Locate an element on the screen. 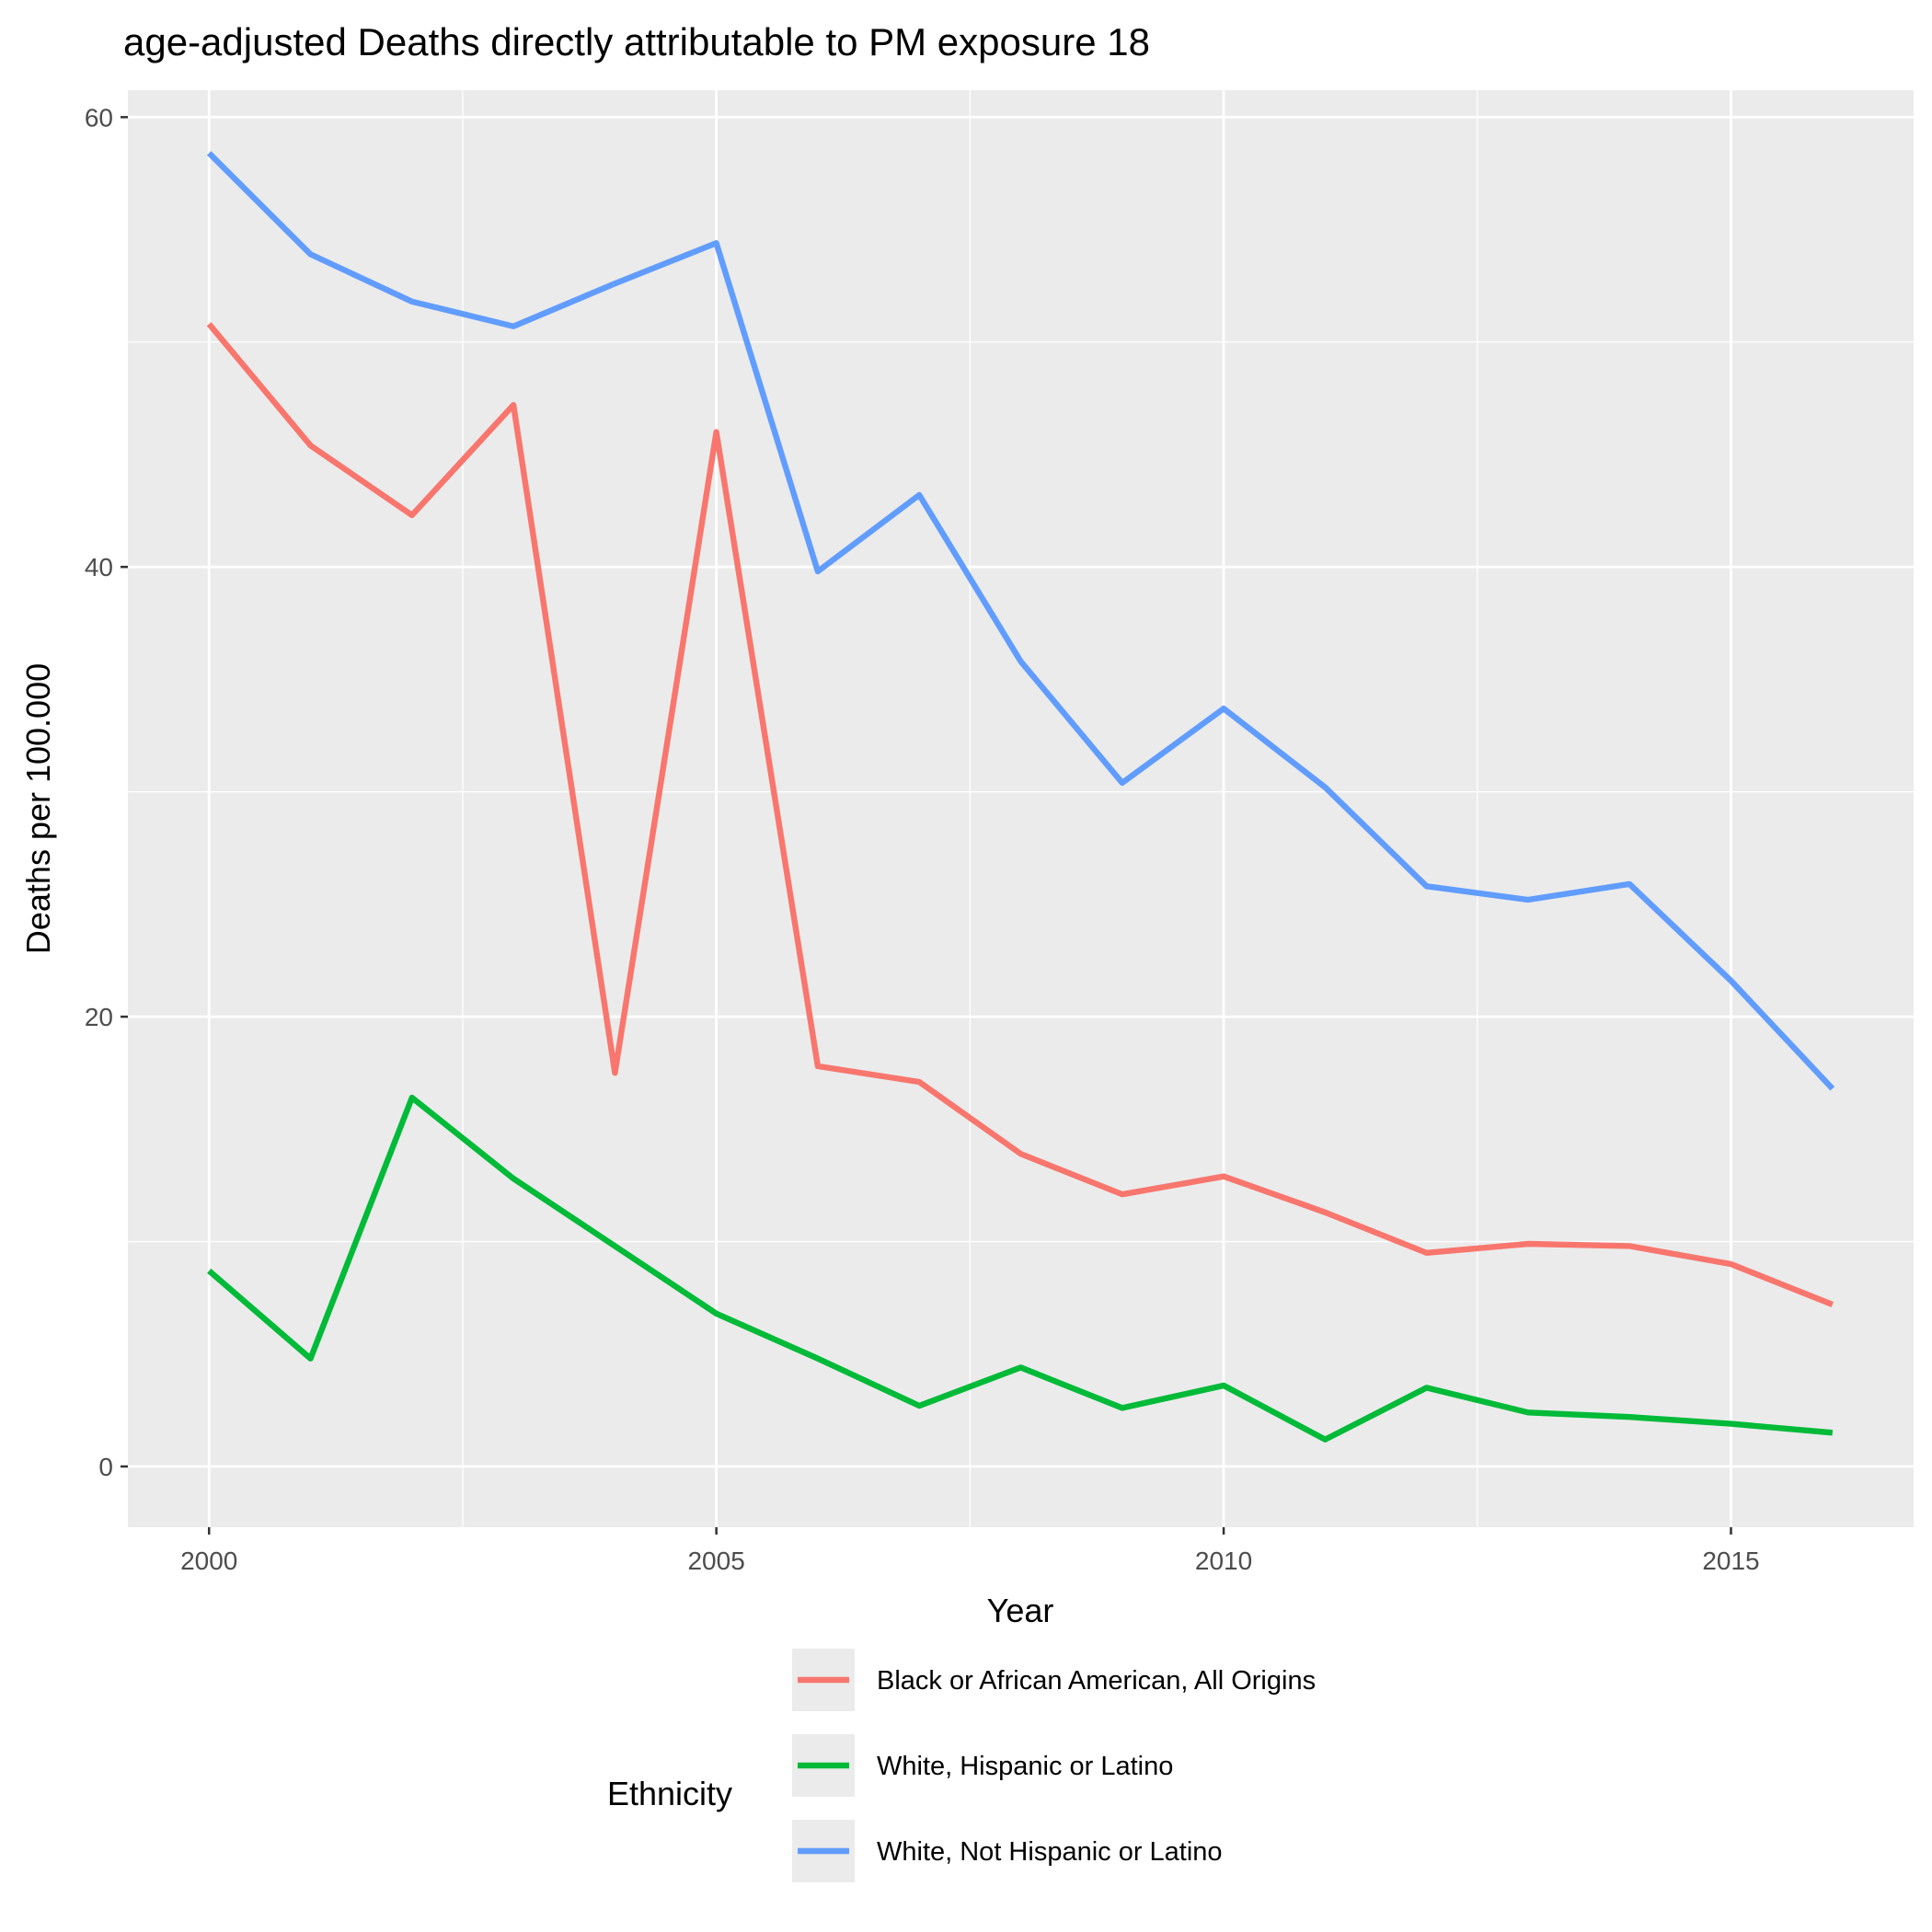  legend-label-2: White, Not Hispanic or Latino is located at coordinates (1050, 1852).